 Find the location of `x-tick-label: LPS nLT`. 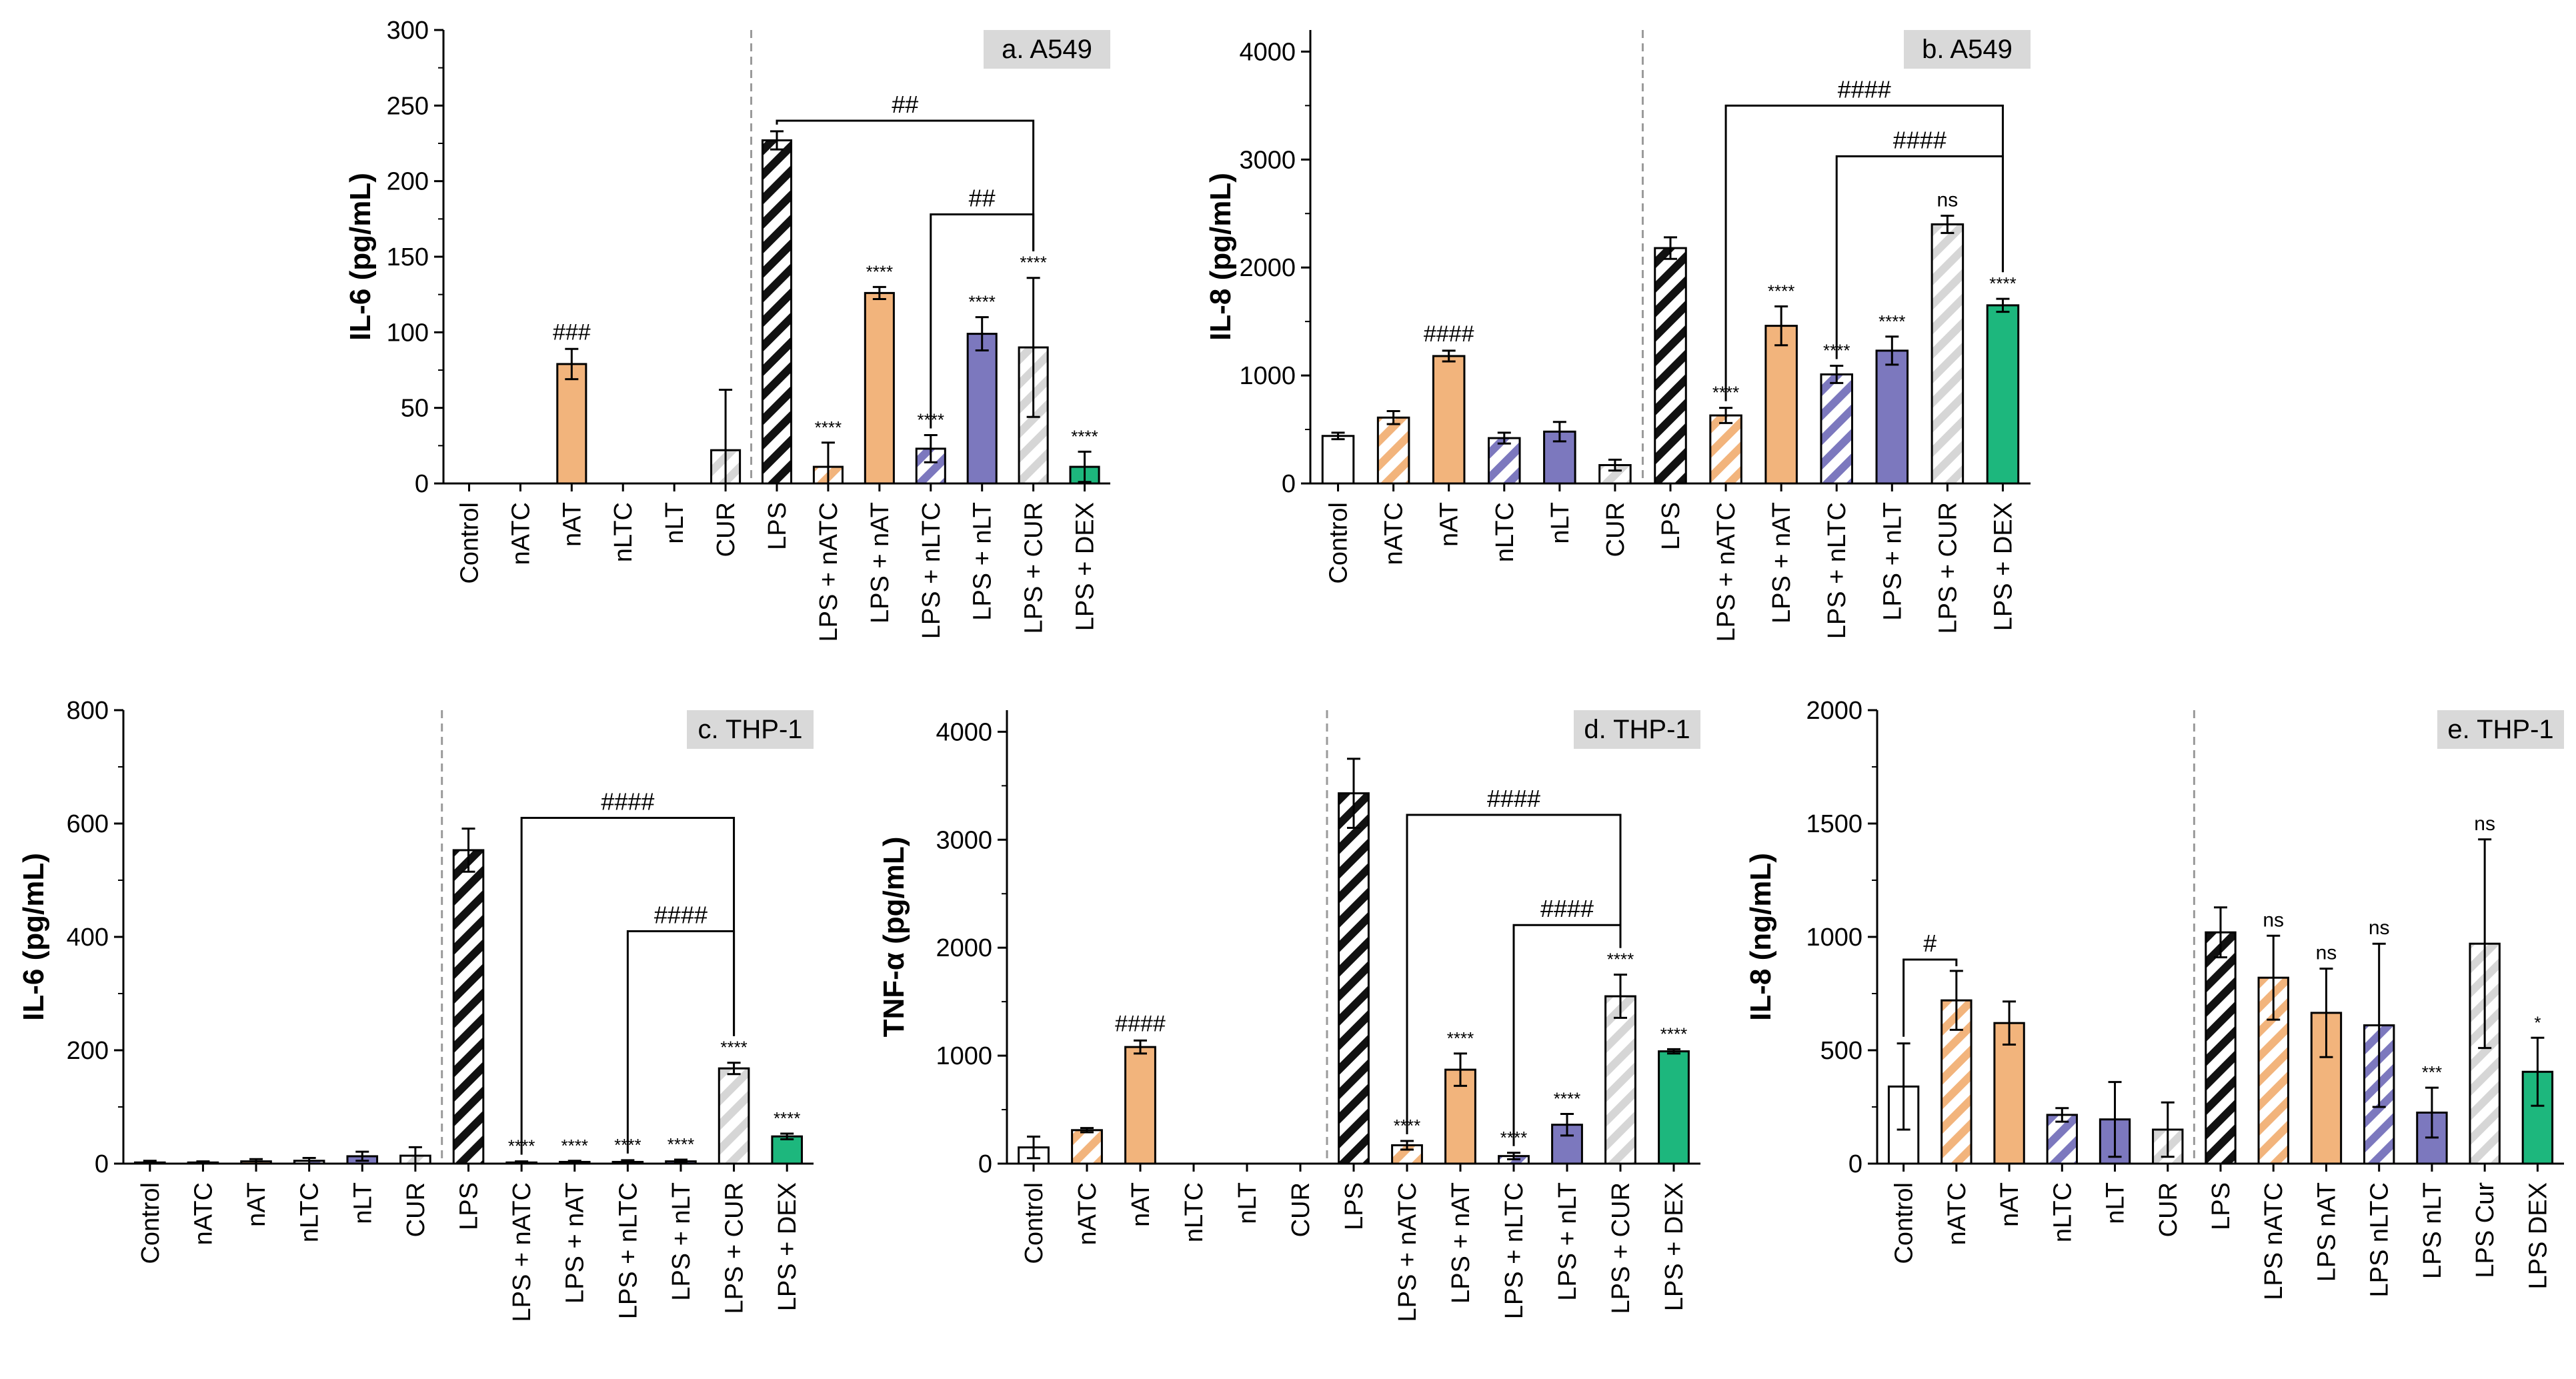

x-tick-label: LPS nLT is located at coordinates (2433, 1230).